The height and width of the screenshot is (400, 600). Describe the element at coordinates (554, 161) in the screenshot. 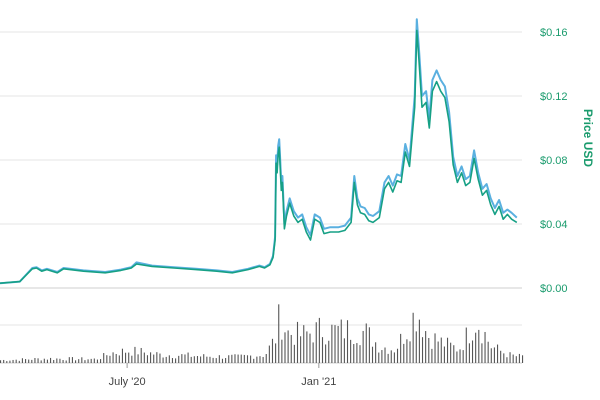

I see `y-tick-label: $0.08` at that location.